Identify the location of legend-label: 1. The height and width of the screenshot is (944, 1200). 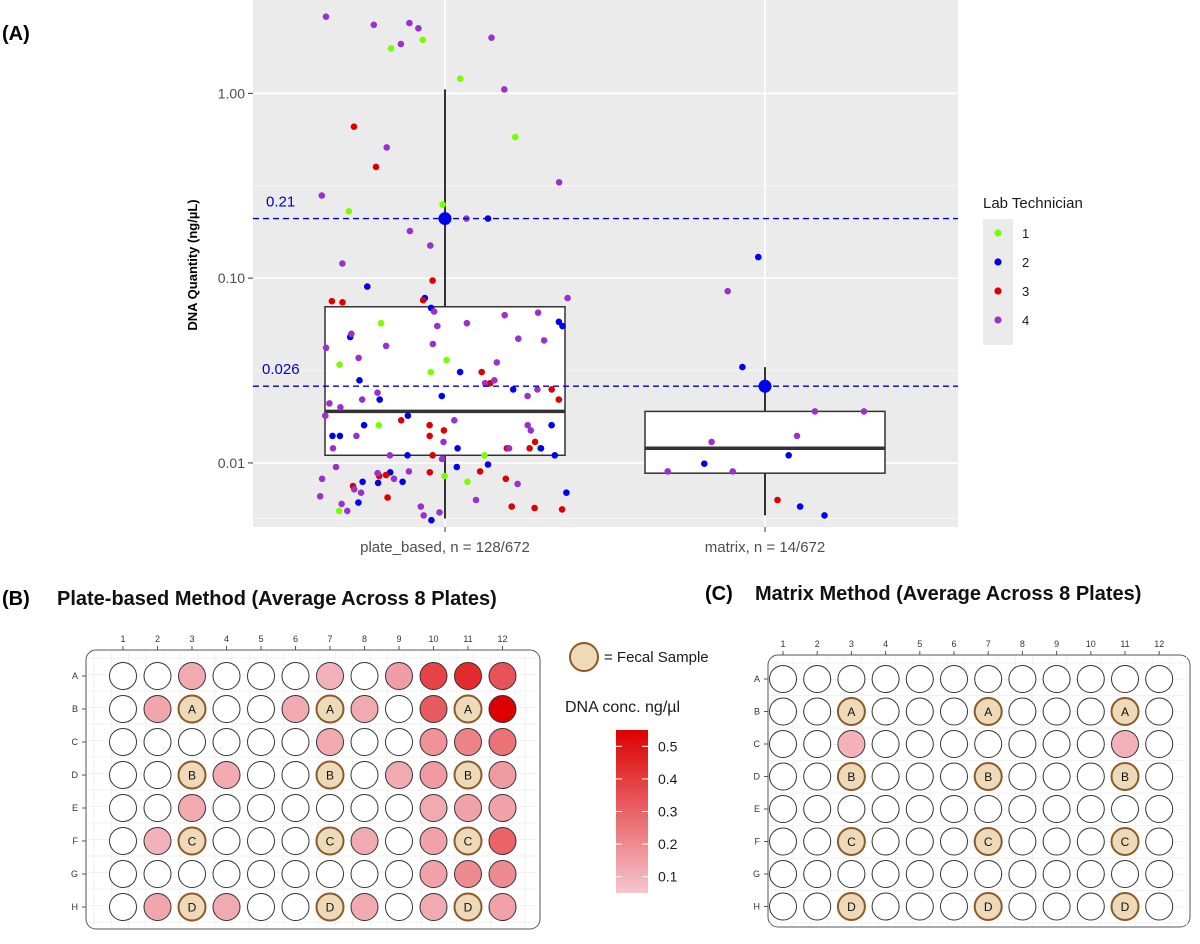
(1025, 233).